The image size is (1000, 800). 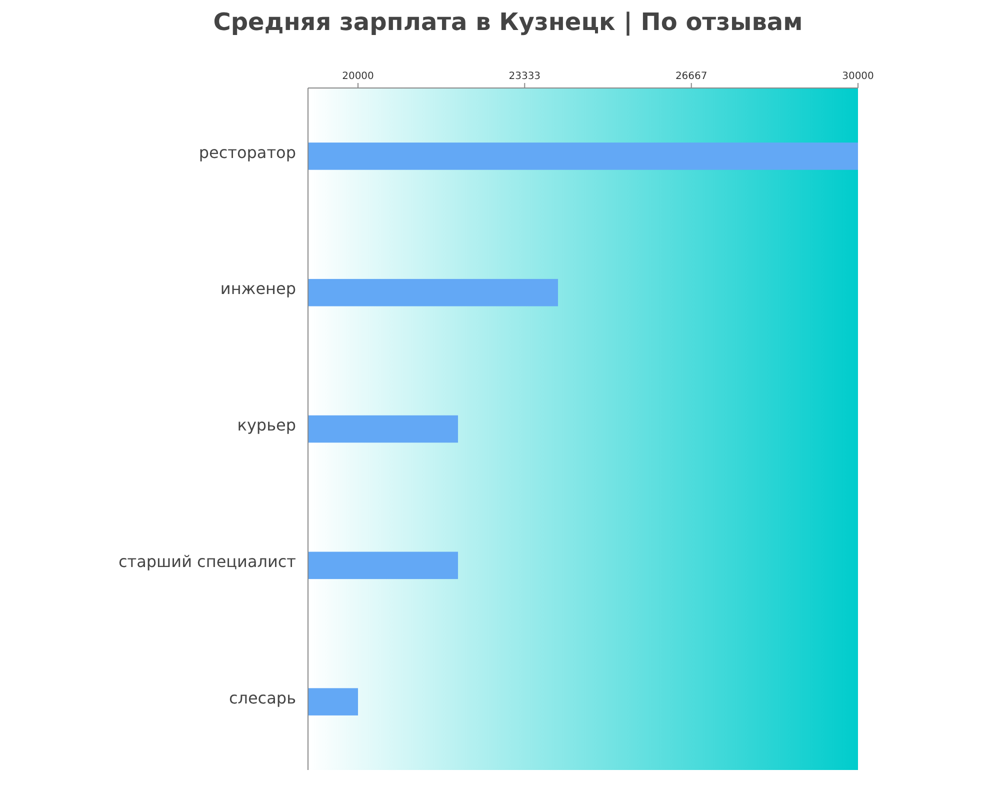 What do you see at coordinates (262, 698) in the screenshot?
I see `y-tick-label: слесарь` at bounding box center [262, 698].